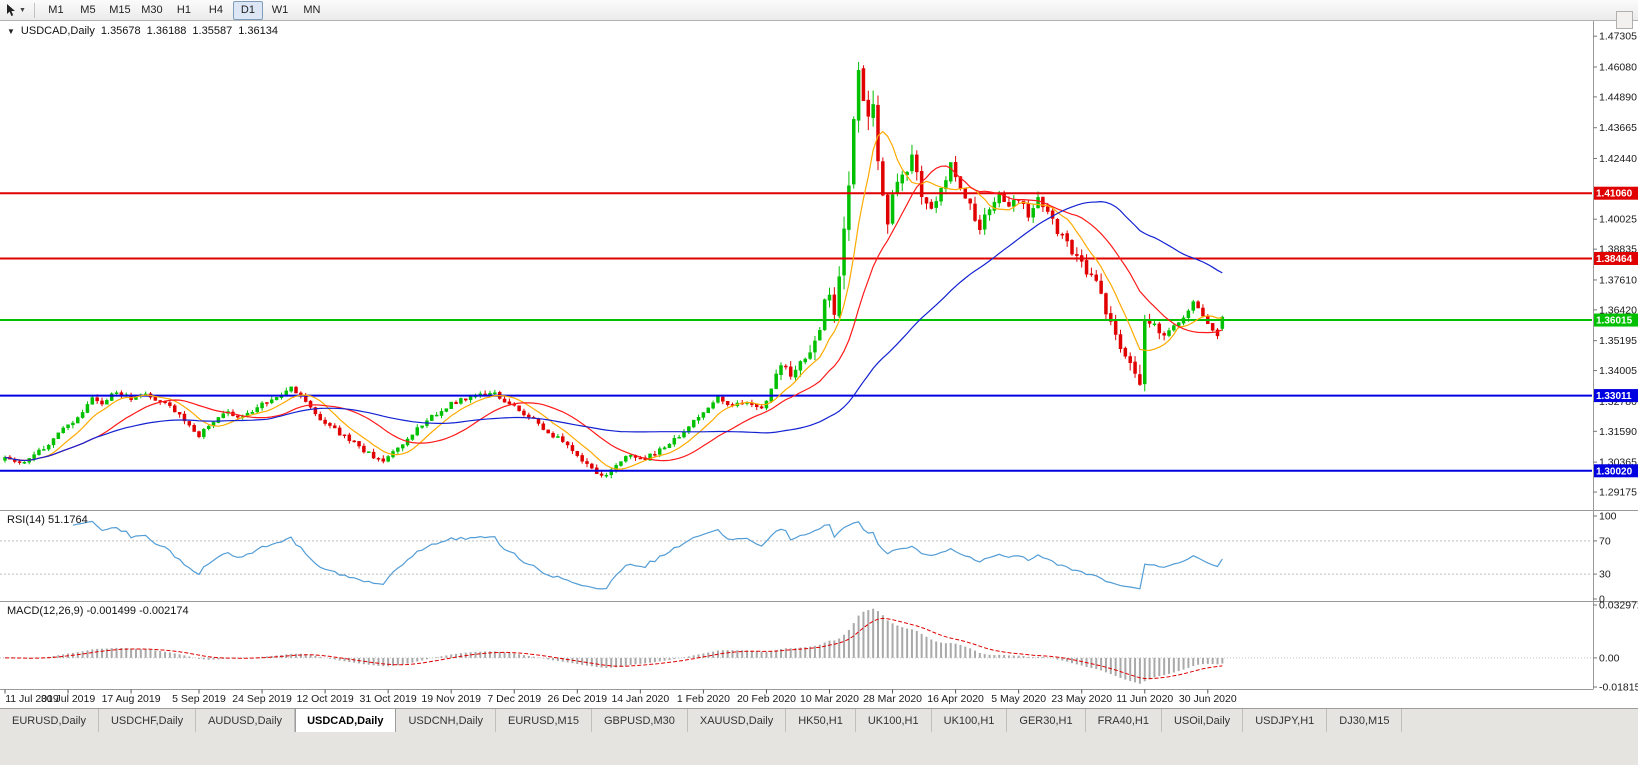  I want to click on svg-text: 14 Jan 2020, so click(640, 699).